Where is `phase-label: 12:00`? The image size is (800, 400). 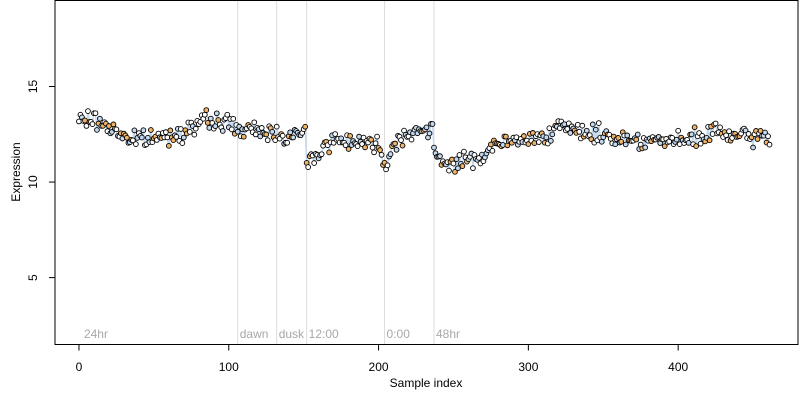
phase-label: 12:00 is located at coordinates (324, 334).